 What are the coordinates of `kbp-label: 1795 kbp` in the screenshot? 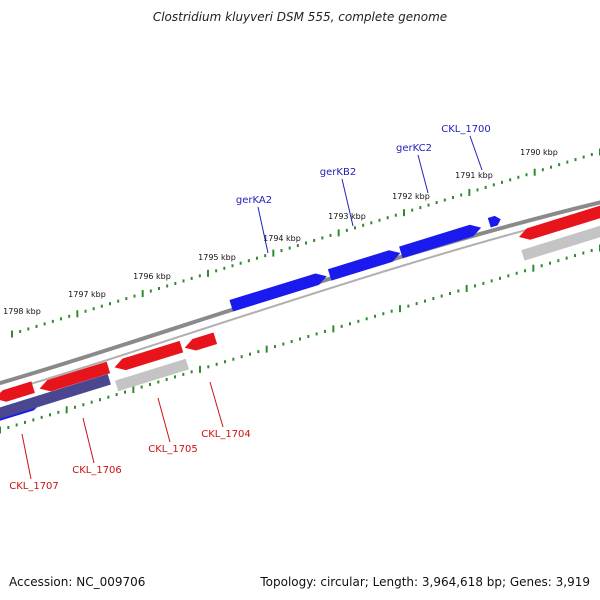 It's located at (217, 257).